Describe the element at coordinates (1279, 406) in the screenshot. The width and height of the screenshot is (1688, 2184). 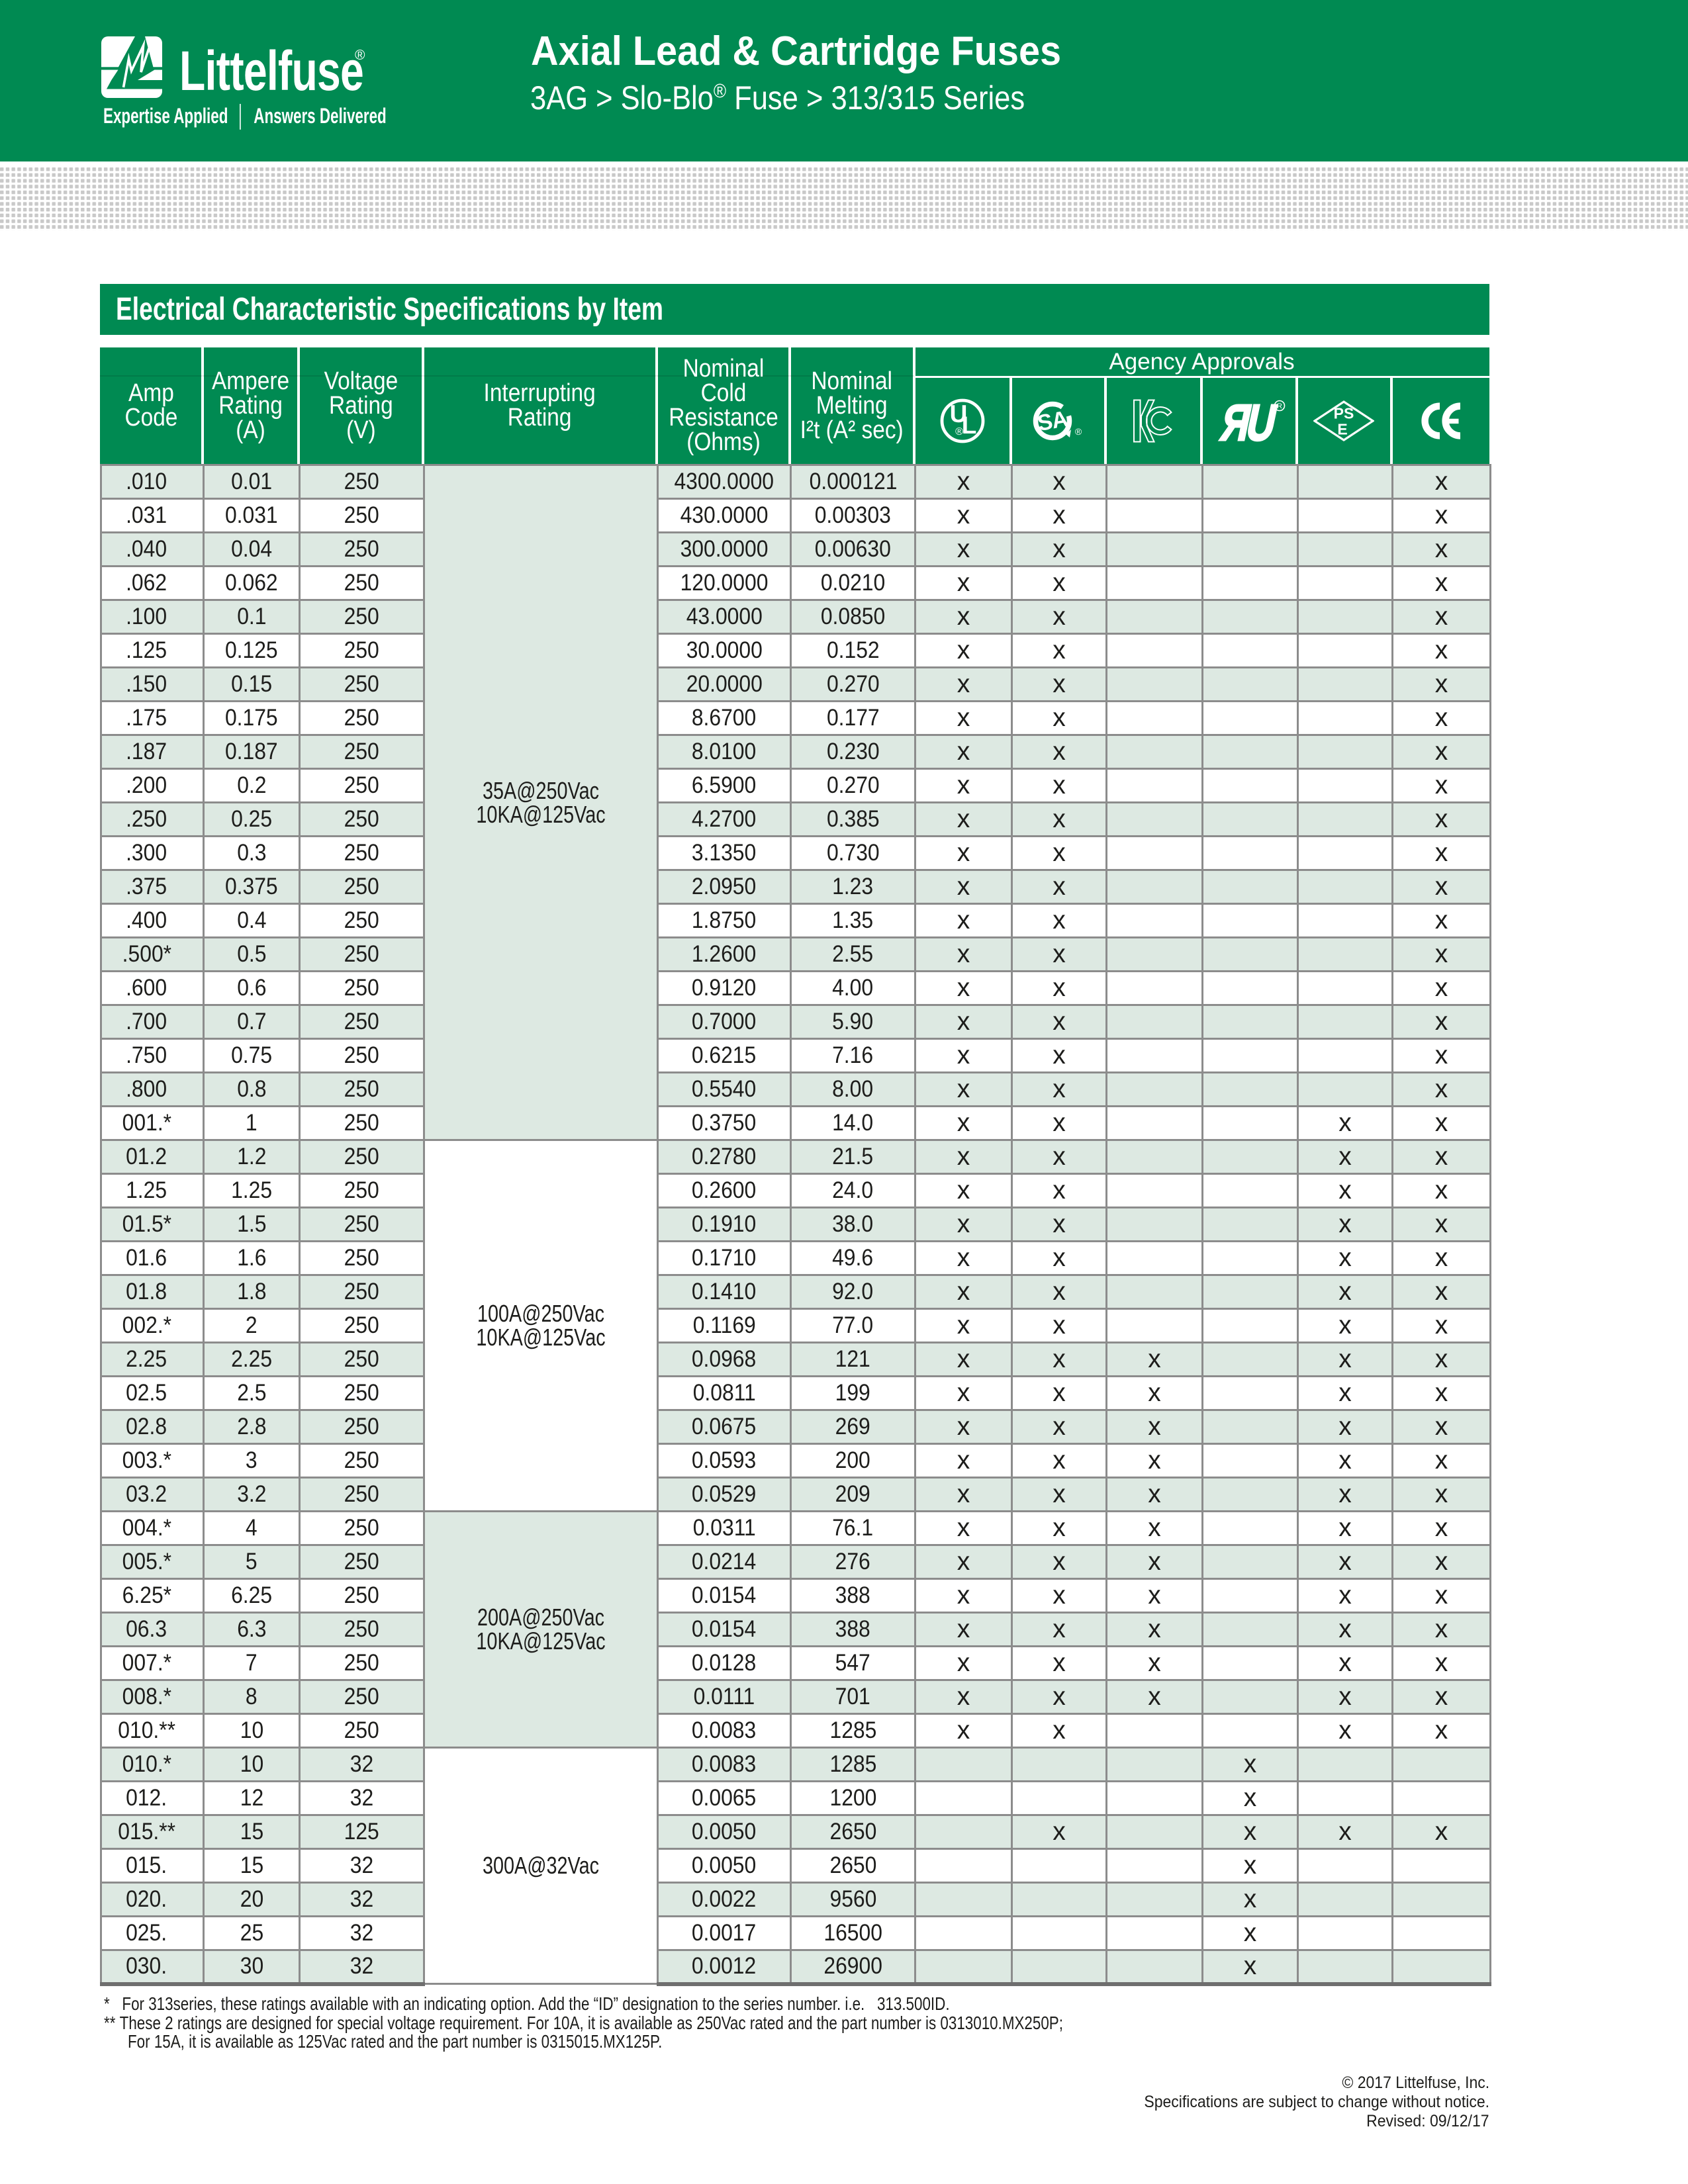
I see `svg-text: R` at that location.